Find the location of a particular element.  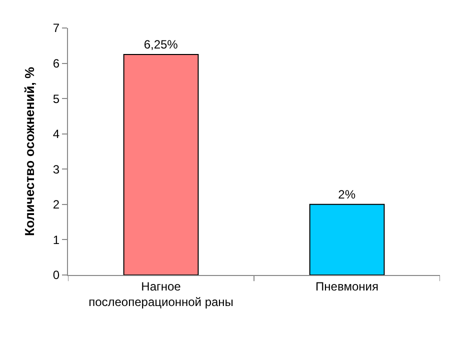

data-label: 2% is located at coordinates (347, 194).